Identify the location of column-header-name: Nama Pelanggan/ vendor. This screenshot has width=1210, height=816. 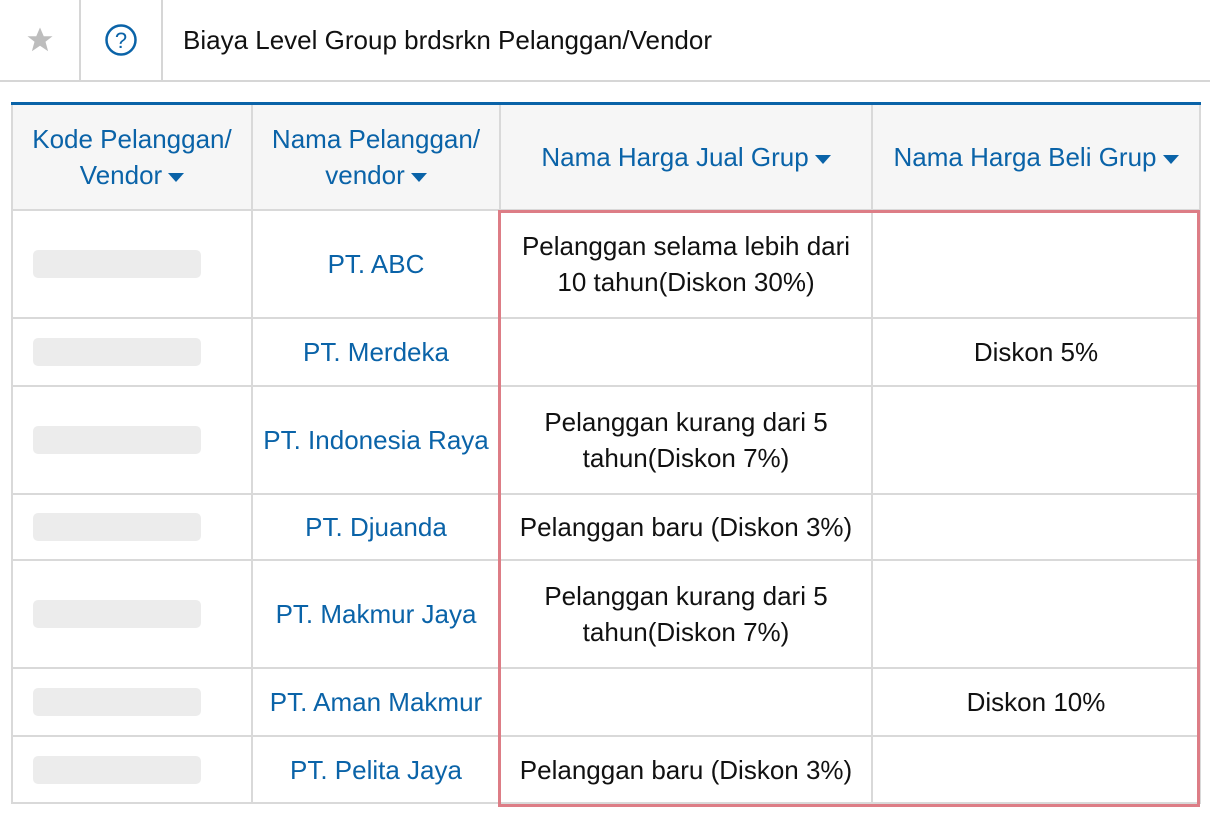
(376, 156).